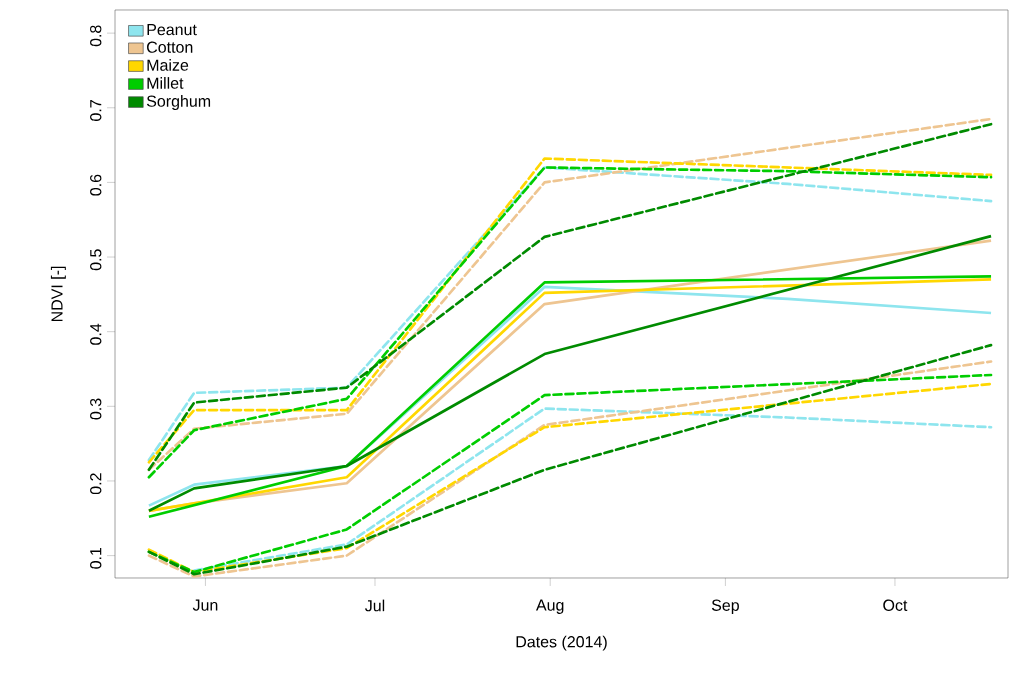 Image resolution: width=1013 pixels, height=684 pixels. I want to click on y-tick-label: 0.1, so click(96, 558).